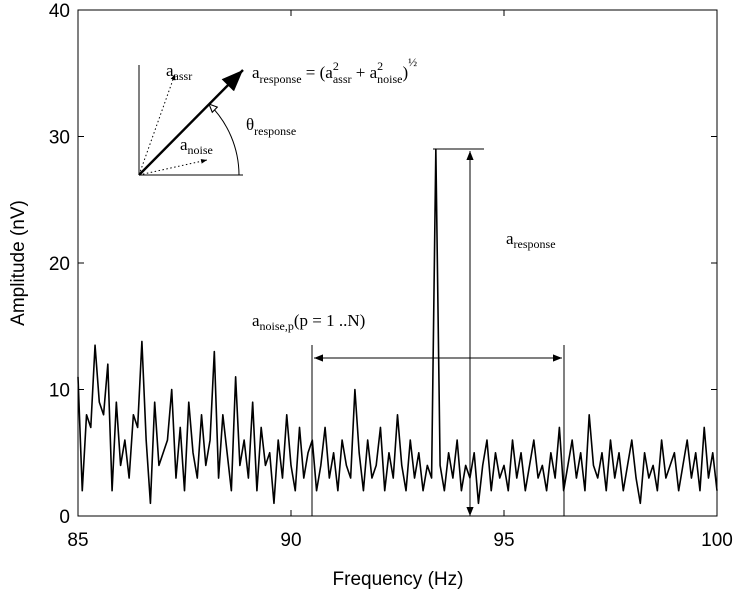 The width and height of the screenshot is (734, 597). What do you see at coordinates (503, 540) in the screenshot?
I see `x-tick-label: 95` at bounding box center [503, 540].